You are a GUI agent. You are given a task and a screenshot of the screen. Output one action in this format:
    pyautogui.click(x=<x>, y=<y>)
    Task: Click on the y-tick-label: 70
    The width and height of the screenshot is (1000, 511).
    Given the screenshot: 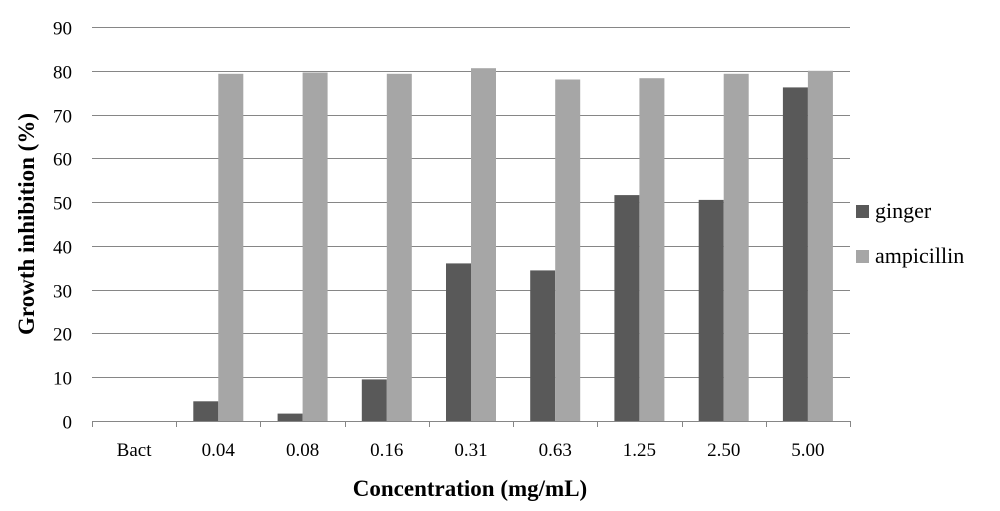 What is the action you would take?
    pyautogui.click(x=62, y=117)
    